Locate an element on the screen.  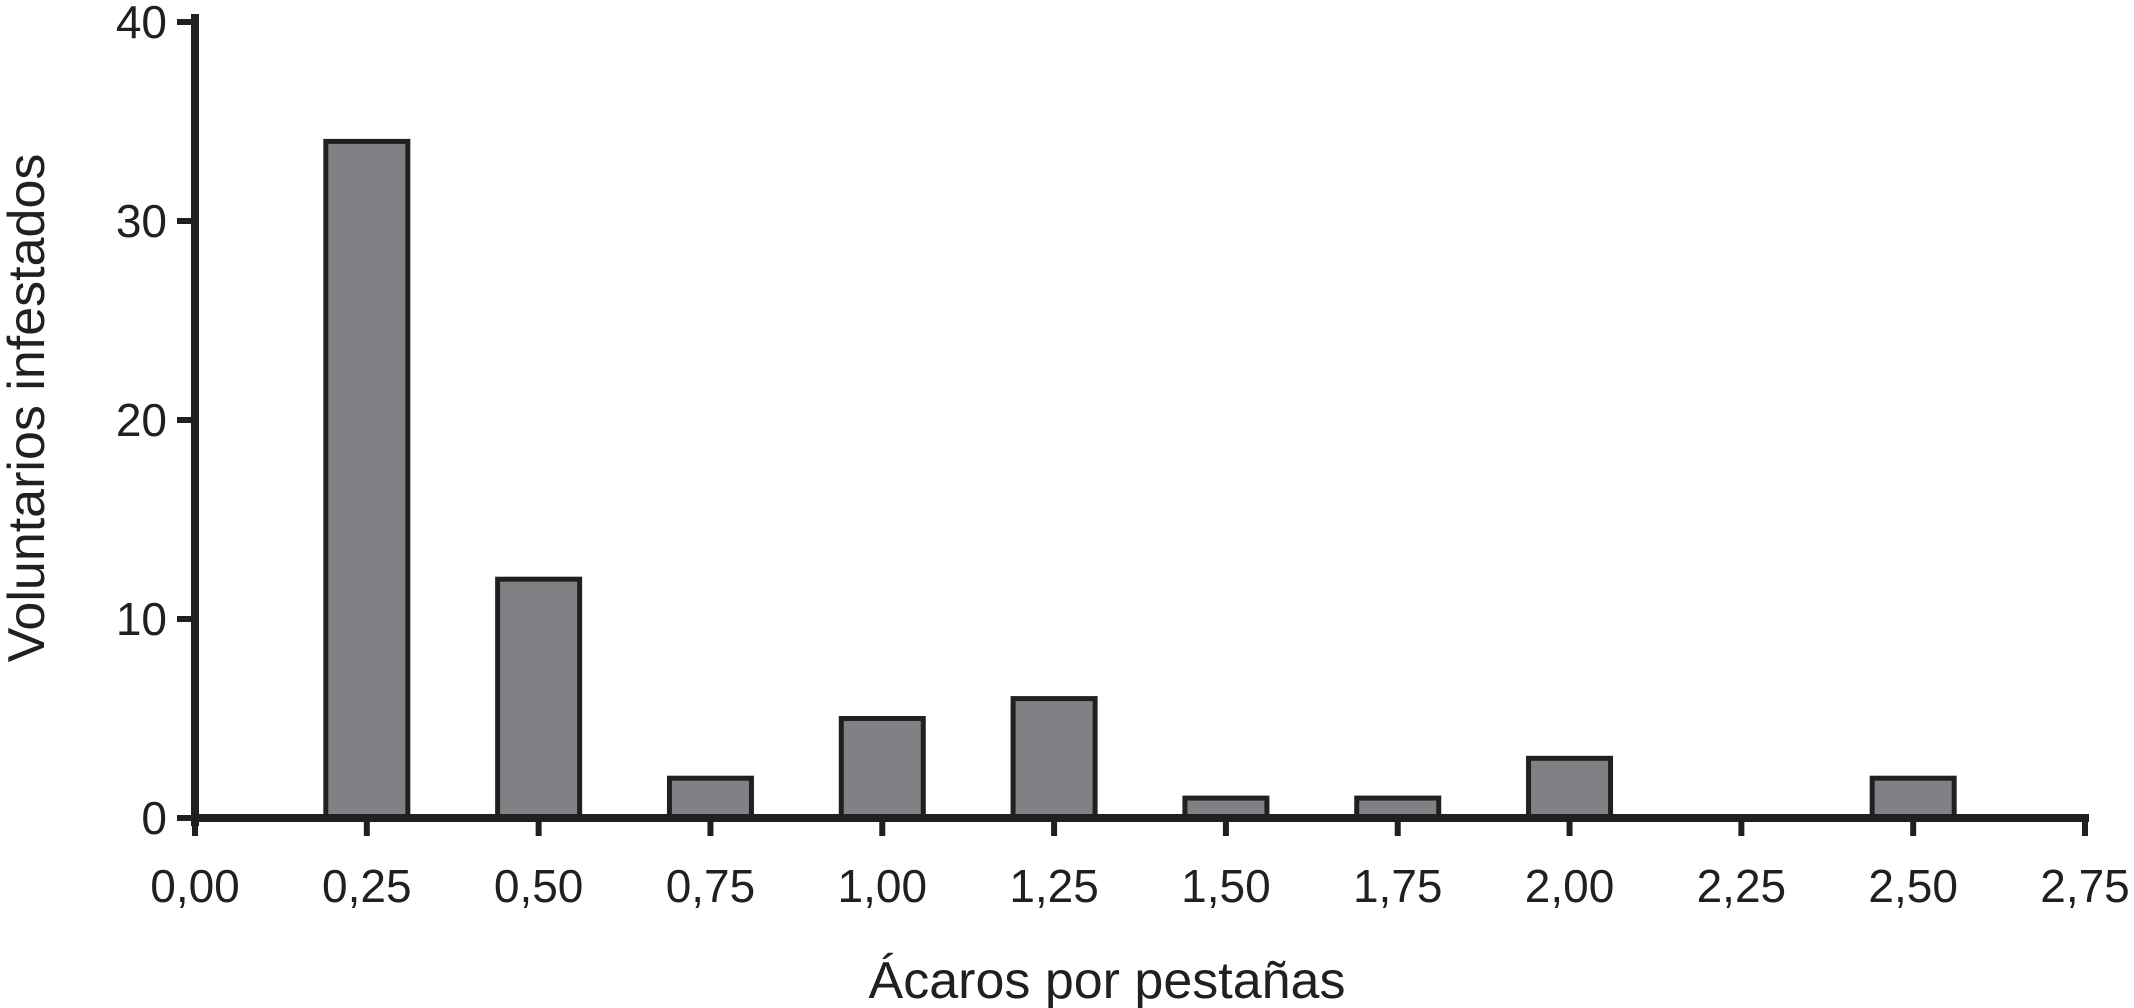
x-tick-label-6: 1,50 is located at coordinates (1226, 886).